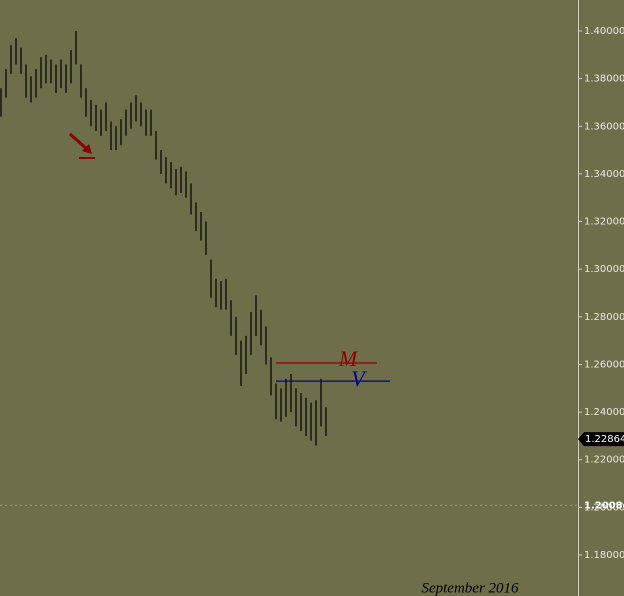  Describe the element at coordinates (604, 439) in the screenshot. I see `current-price-label: 1.22864` at that location.